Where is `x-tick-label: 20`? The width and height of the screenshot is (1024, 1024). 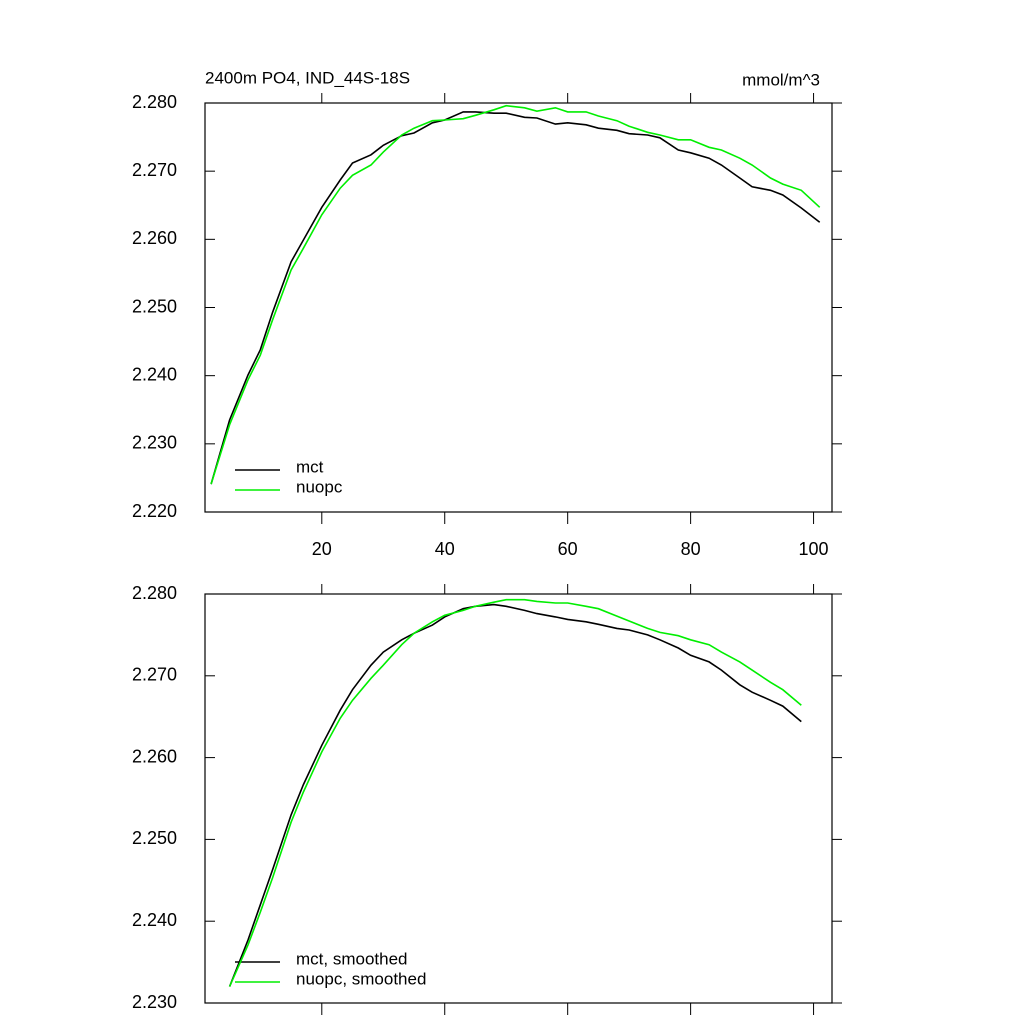 x-tick-label: 20 is located at coordinates (322, 549).